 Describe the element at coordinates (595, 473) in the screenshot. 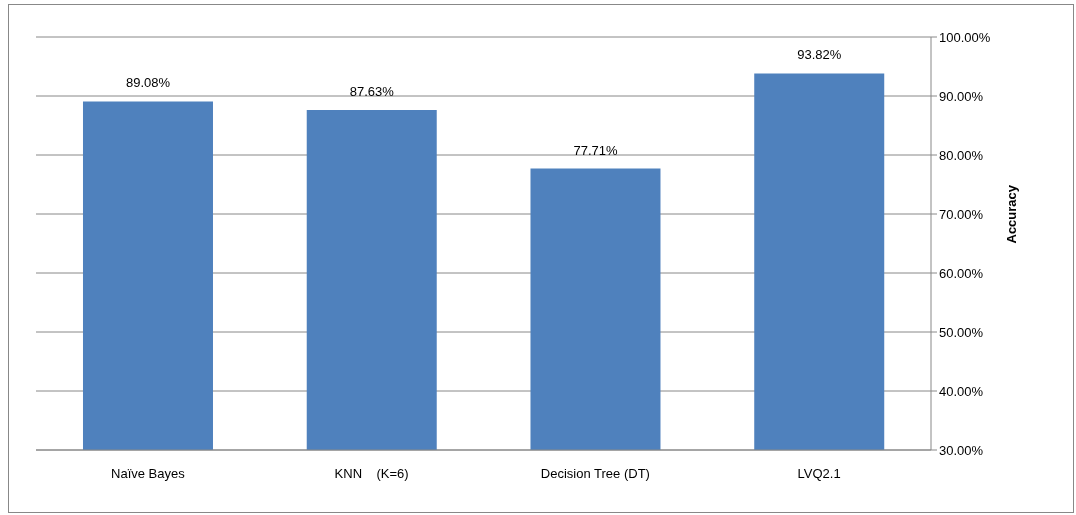

I see `x-tick-label: Decision Tree (DT)` at that location.